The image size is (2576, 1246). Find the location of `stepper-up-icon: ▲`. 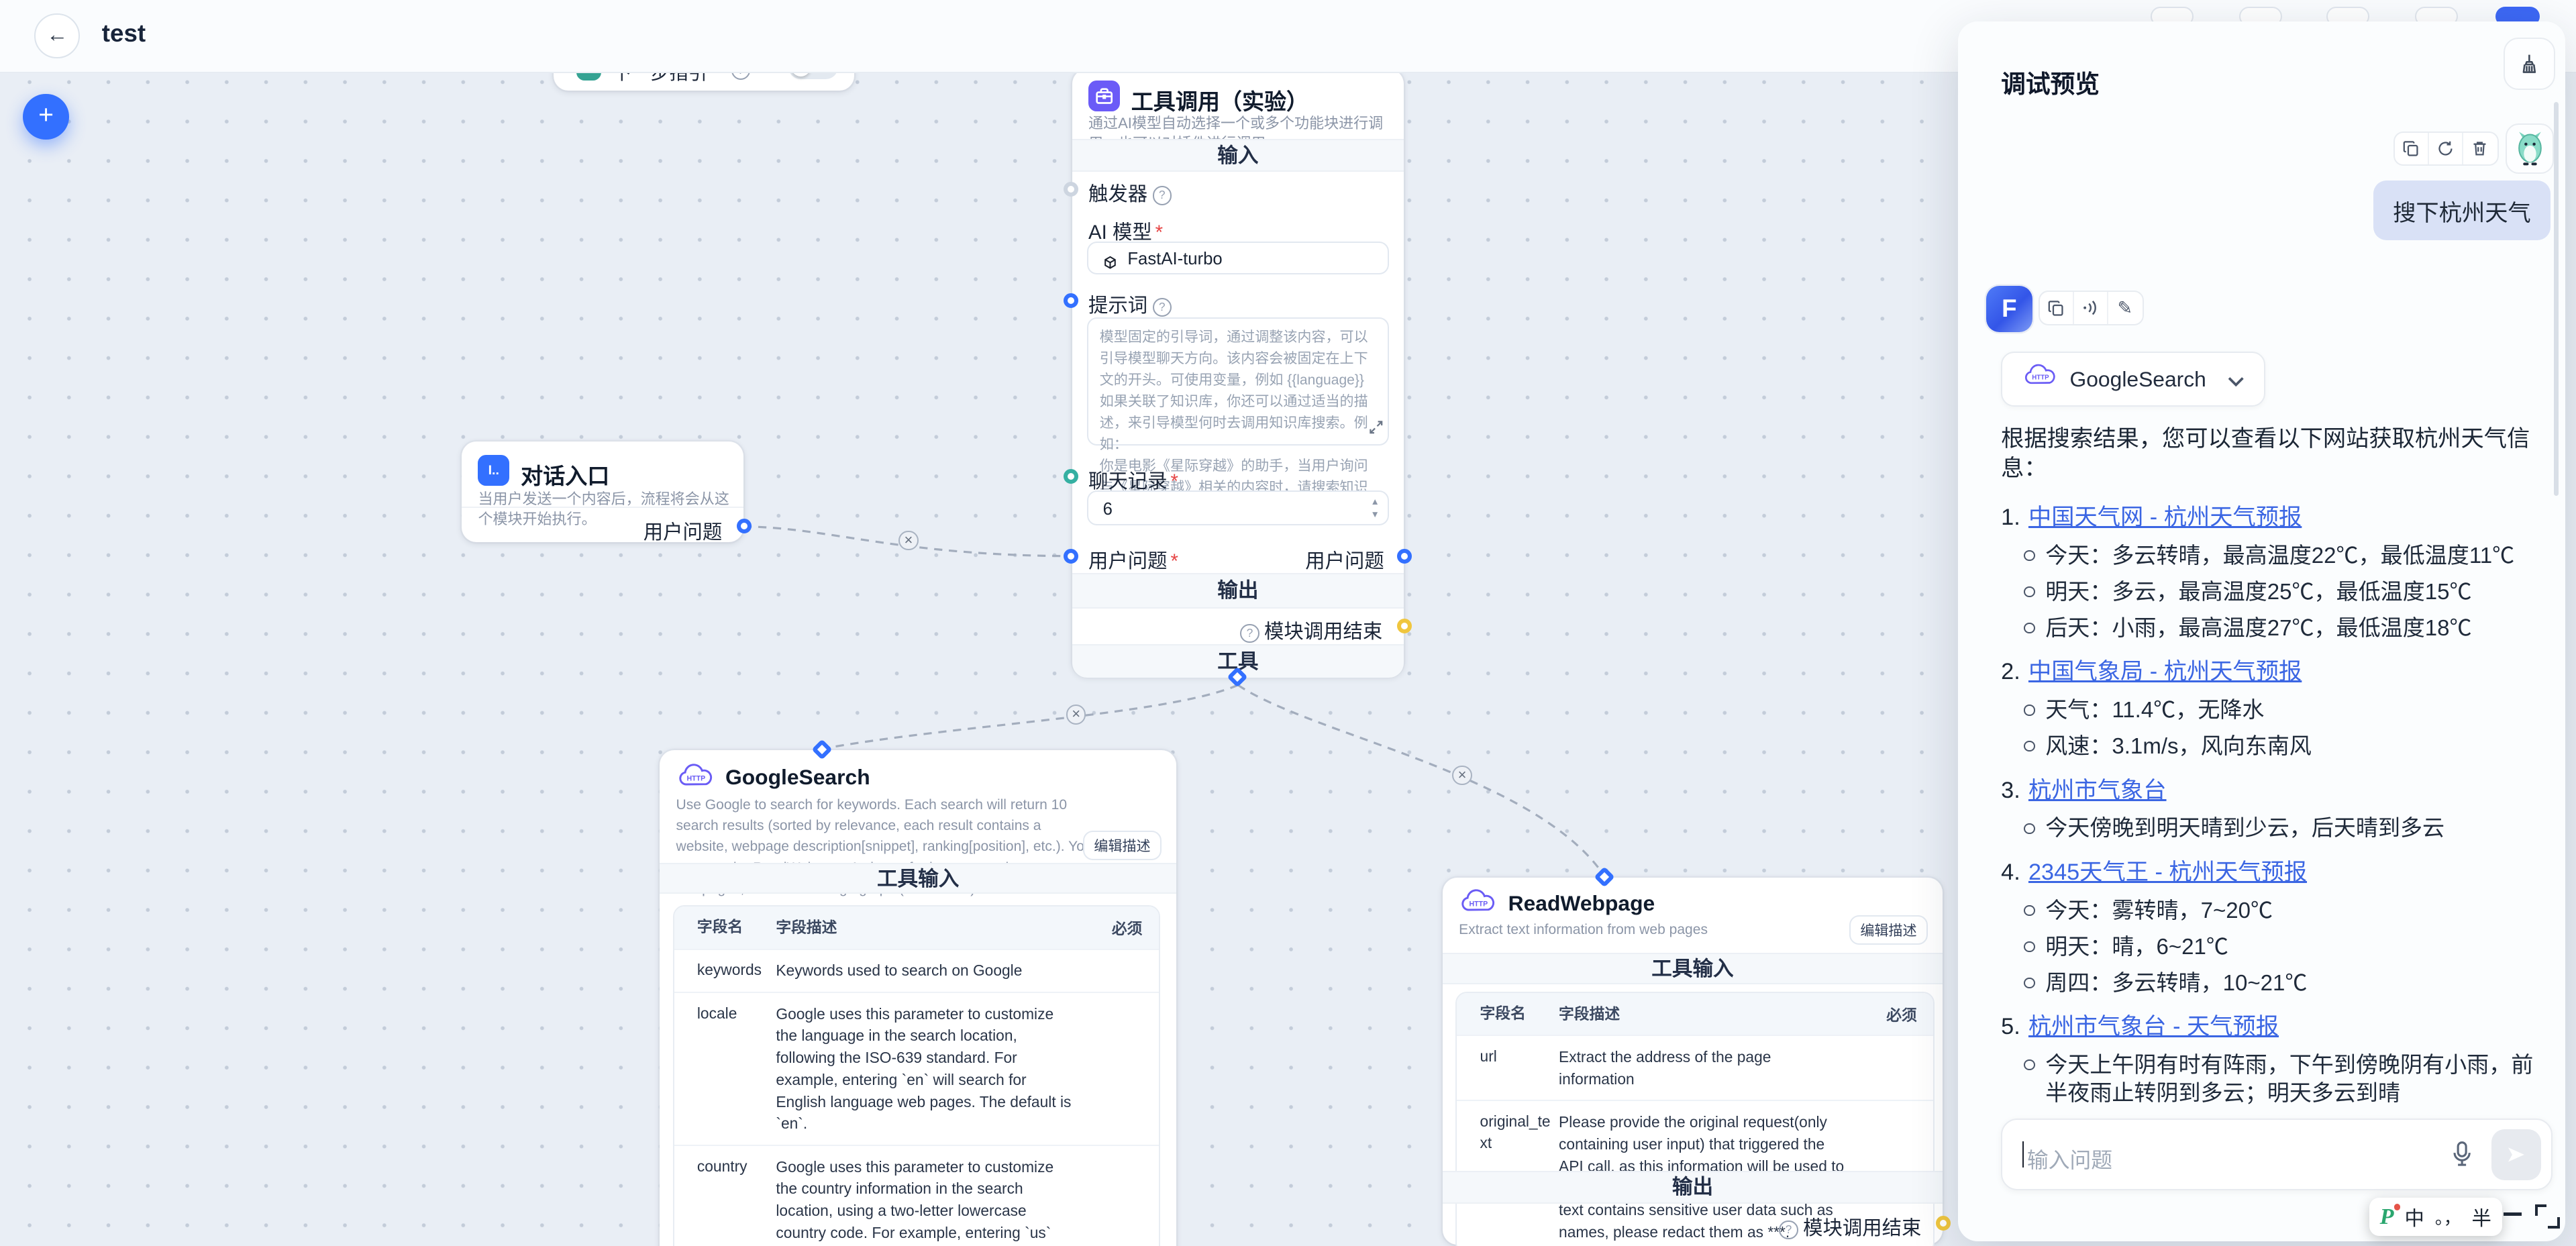

stepper-up-icon: ▲ is located at coordinates (1375, 501).